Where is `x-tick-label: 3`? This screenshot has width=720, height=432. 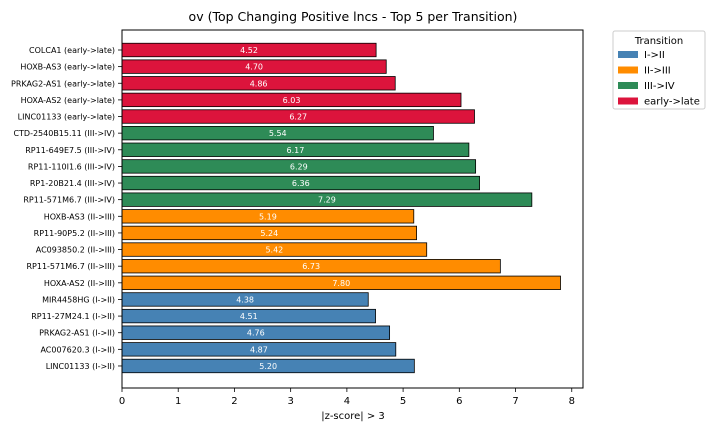 x-tick-label: 3 is located at coordinates (290, 401).